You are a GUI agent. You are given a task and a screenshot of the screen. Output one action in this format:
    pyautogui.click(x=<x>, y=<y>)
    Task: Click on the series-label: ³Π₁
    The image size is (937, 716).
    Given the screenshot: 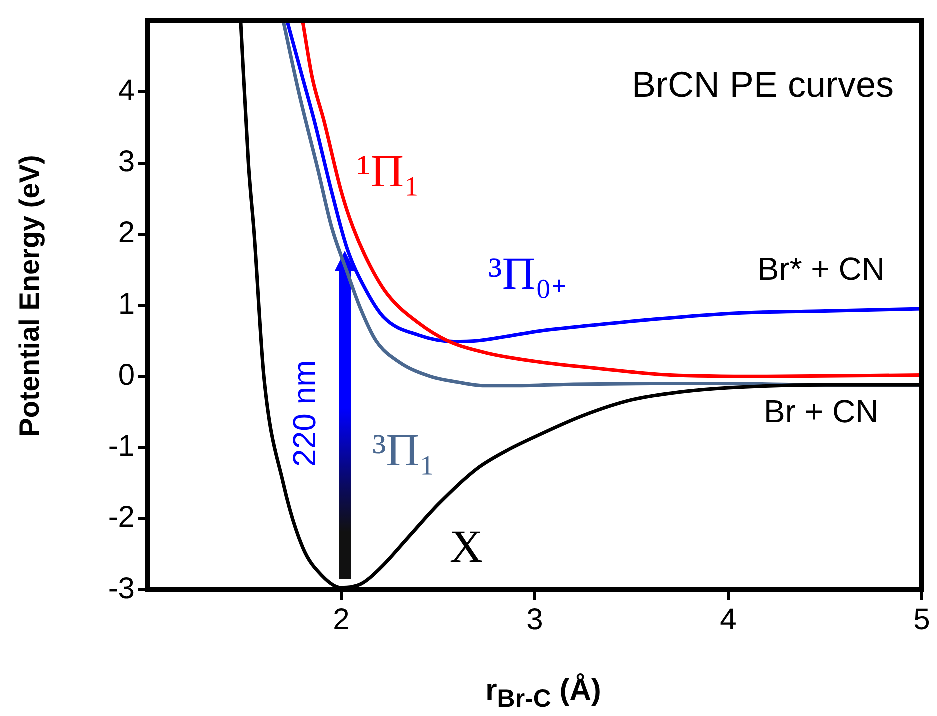 What is the action you would take?
    pyautogui.click(x=404, y=450)
    